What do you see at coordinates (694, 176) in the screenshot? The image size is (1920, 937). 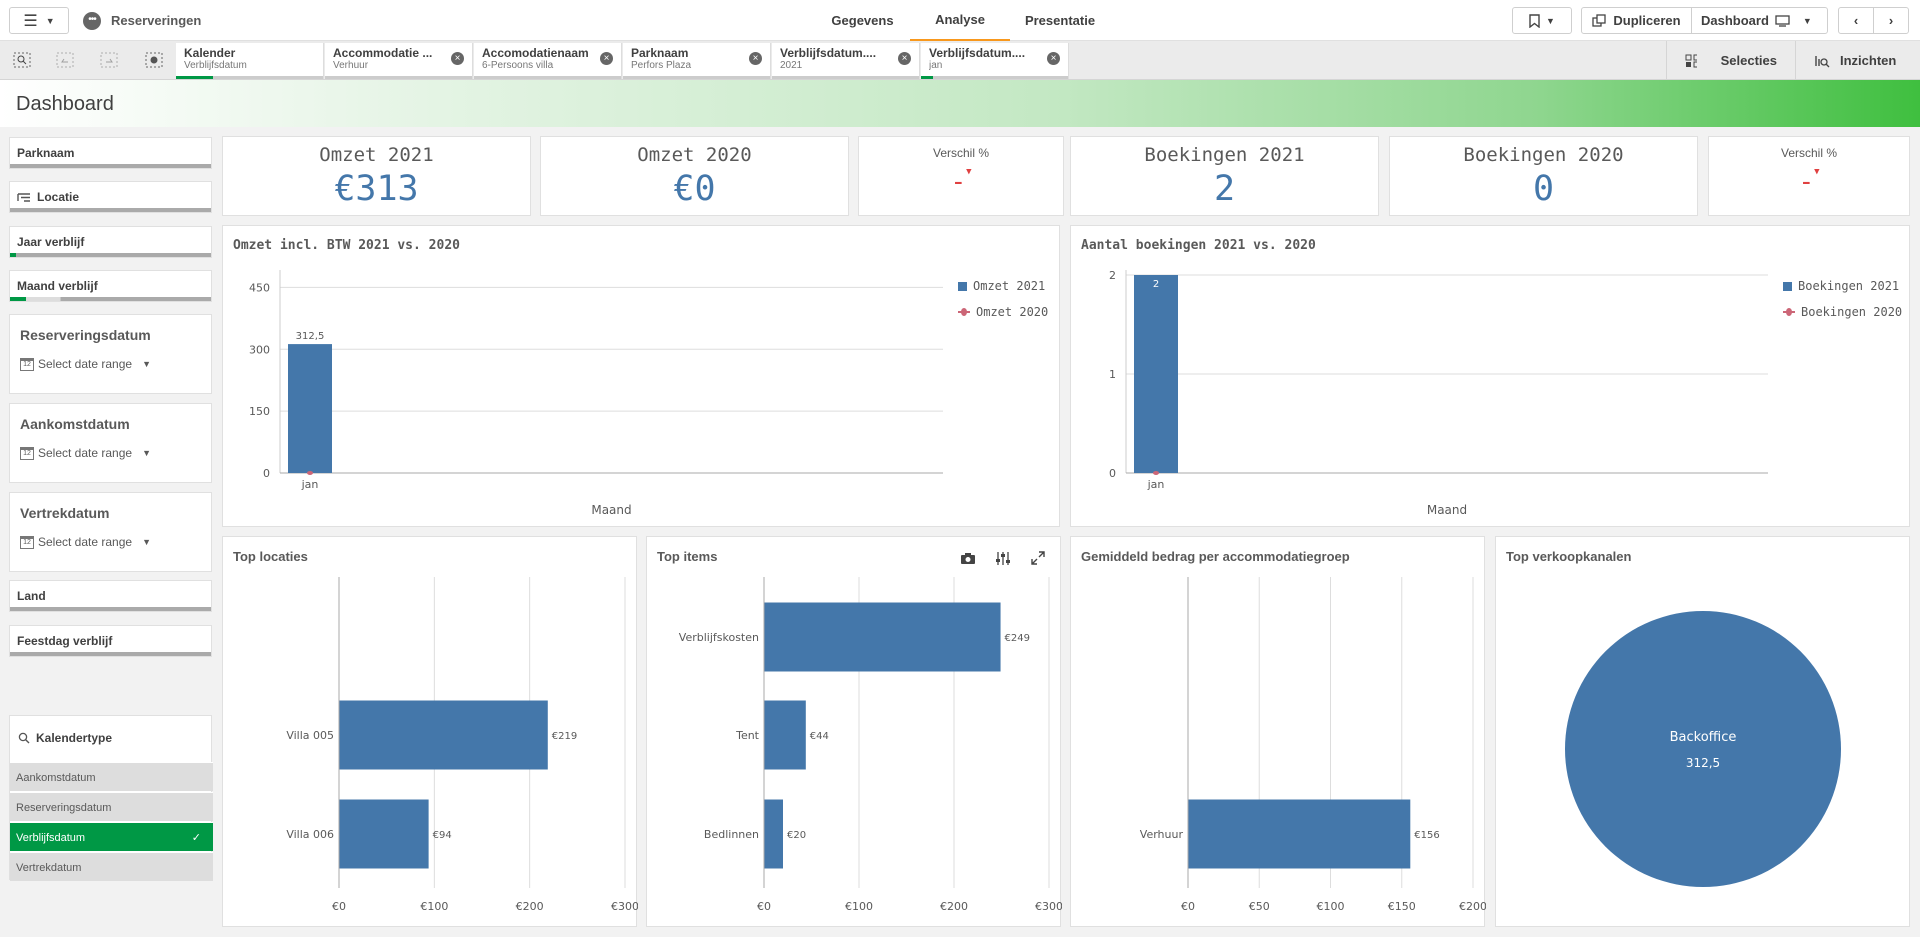 I see `kpi-omzet-2020: Omzet 2020 €0` at bounding box center [694, 176].